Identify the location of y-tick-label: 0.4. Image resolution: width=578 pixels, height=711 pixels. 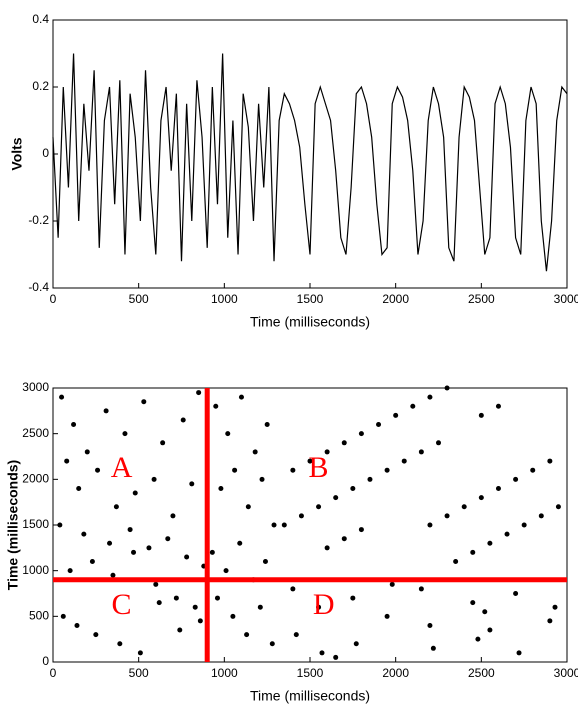
(40, 19).